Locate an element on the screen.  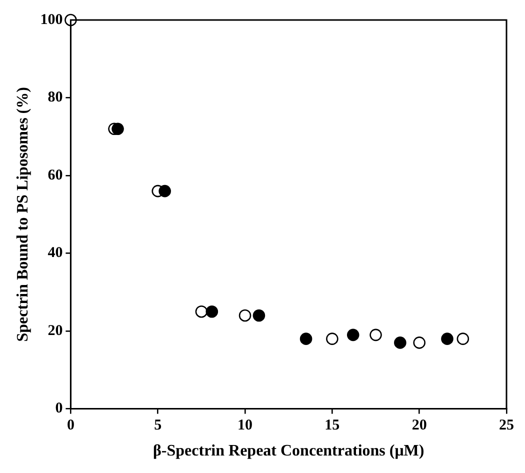
x-tick-label: 0 is located at coordinates (70, 426).